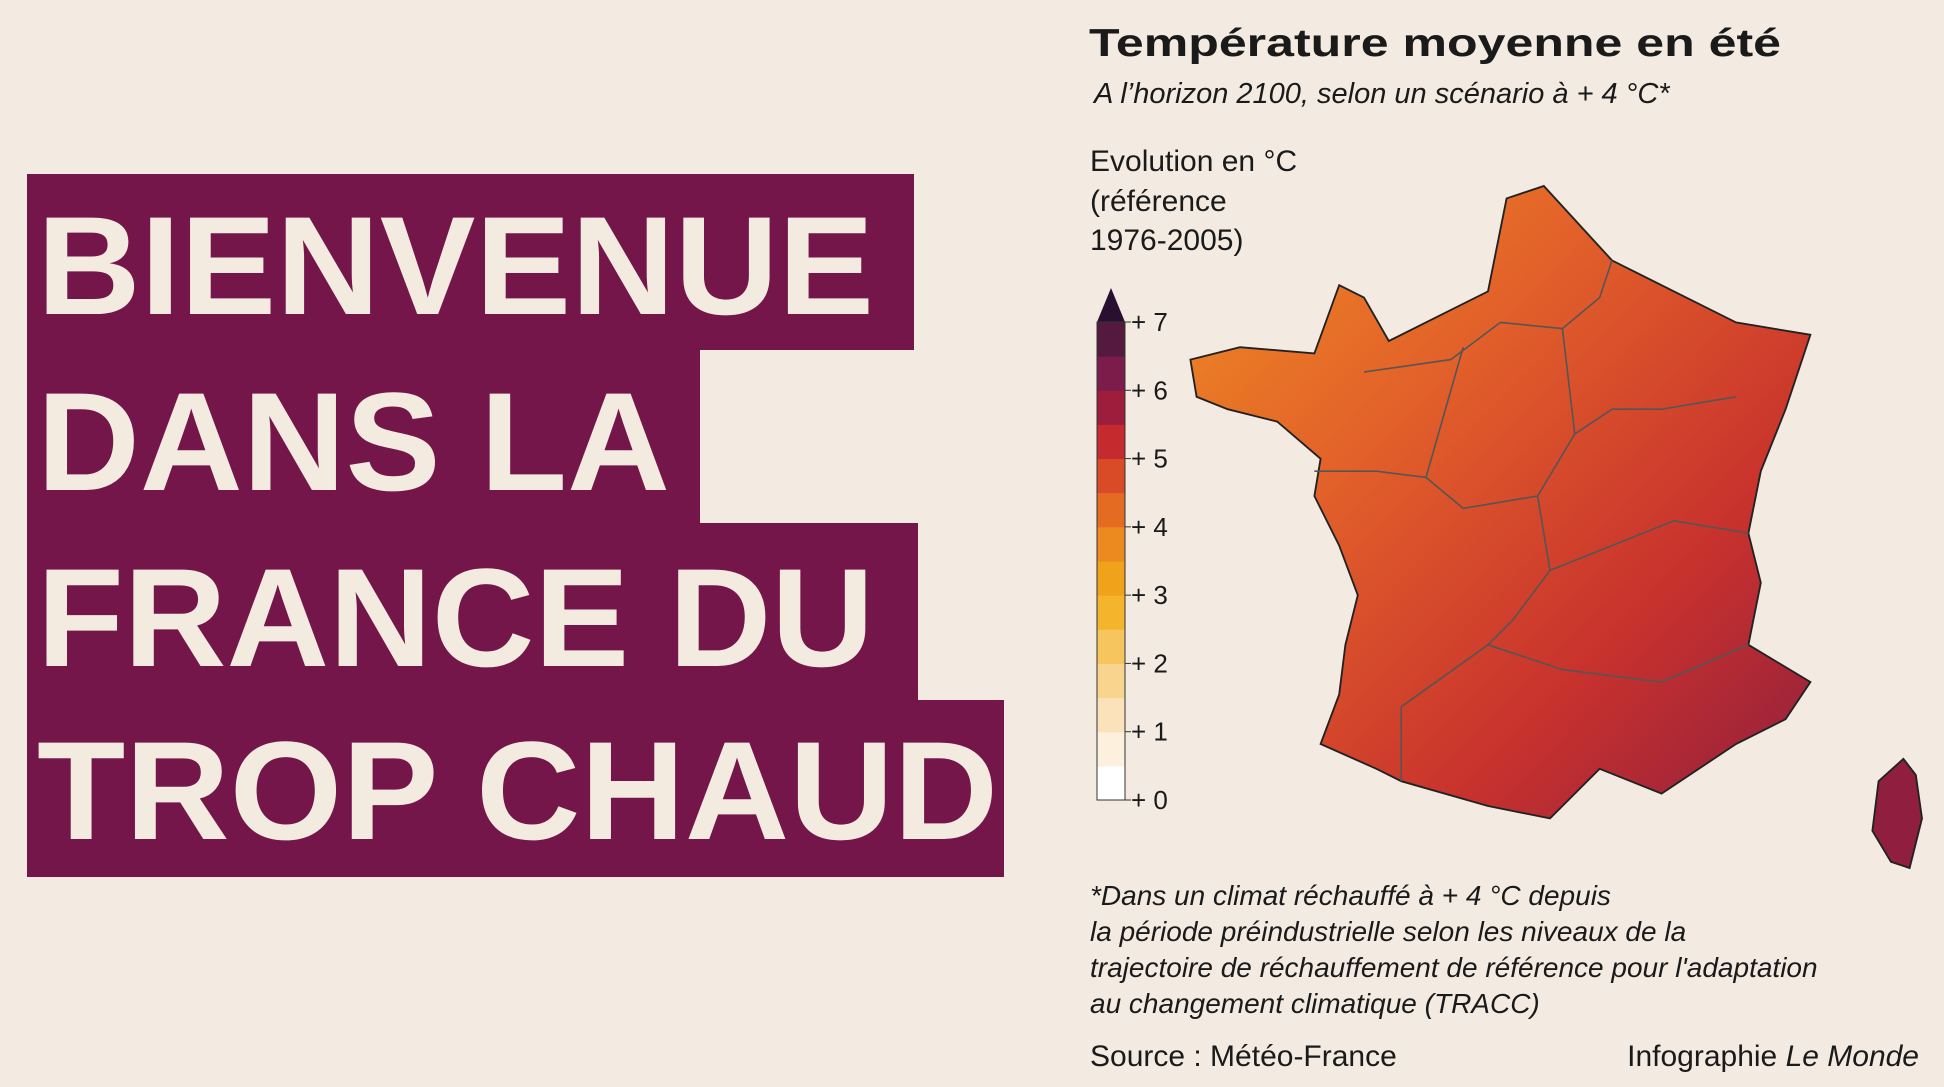 The image size is (1944, 1087). I want to click on legend-tick-label: + 0, so click(1149, 800).